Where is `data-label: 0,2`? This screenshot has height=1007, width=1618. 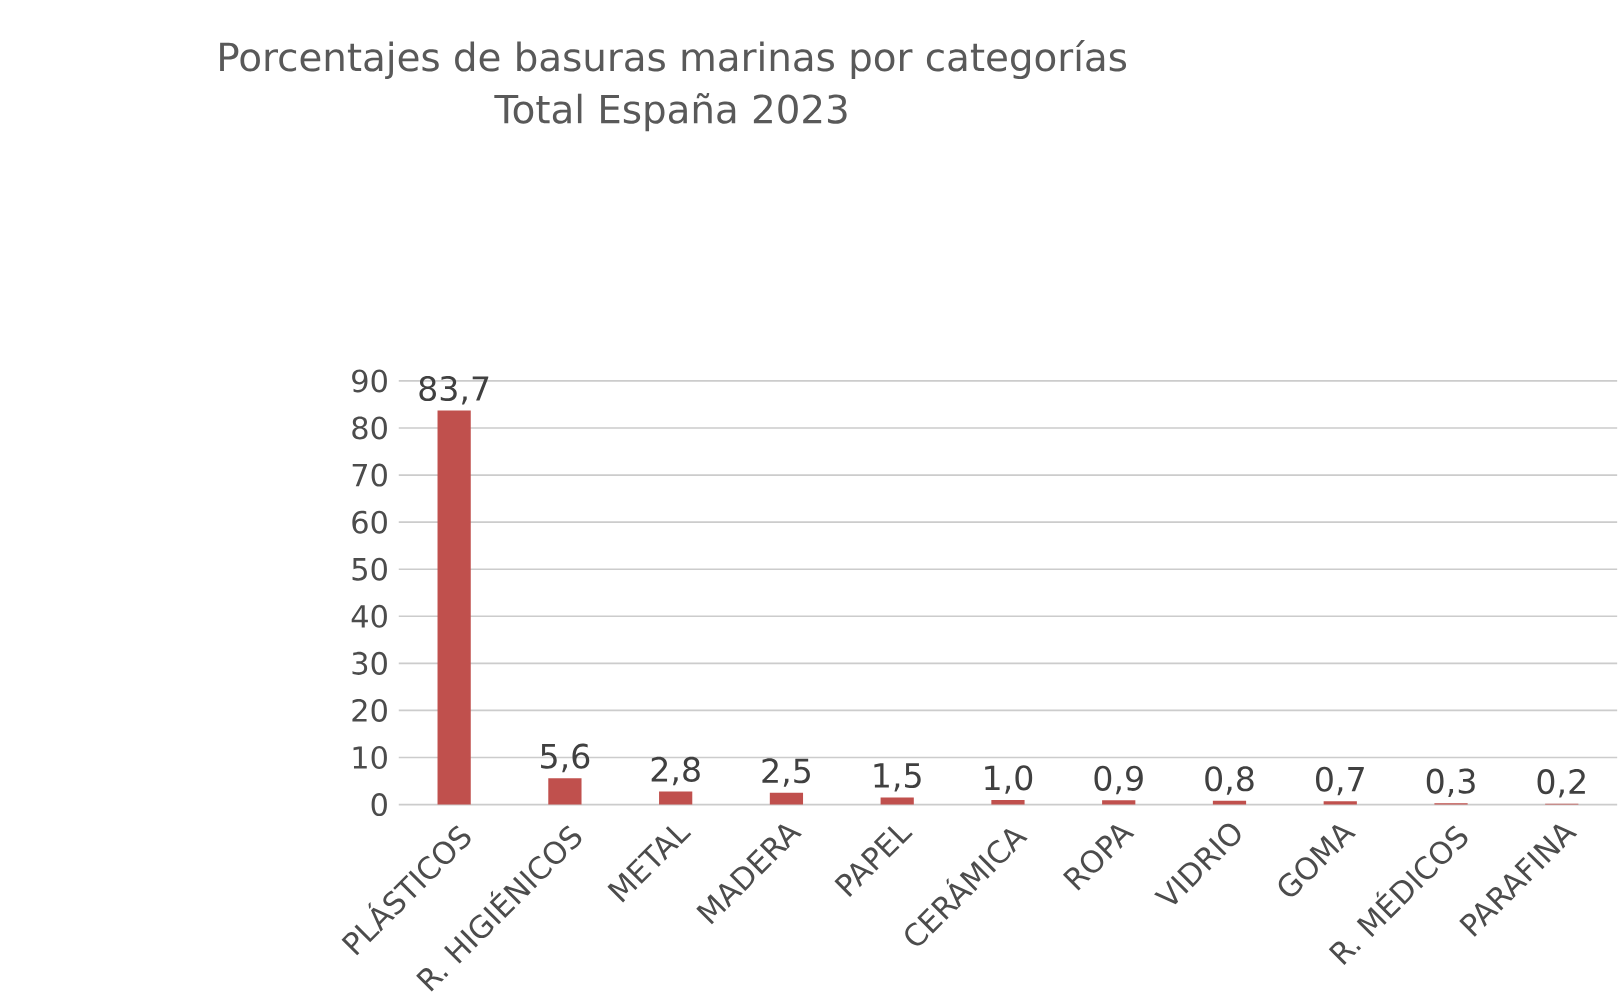
data-label: 0,2 is located at coordinates (1561, 783).